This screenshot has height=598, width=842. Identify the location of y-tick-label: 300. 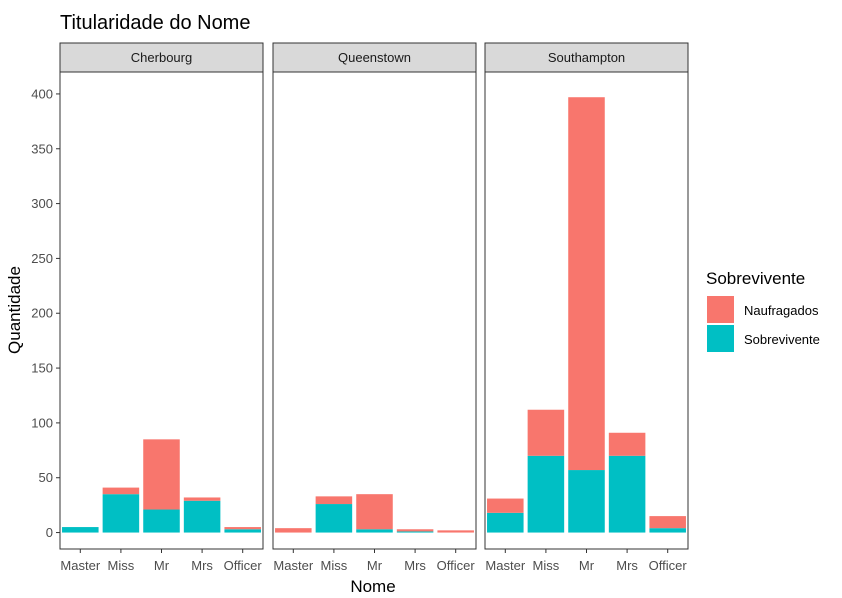
(42, 203).